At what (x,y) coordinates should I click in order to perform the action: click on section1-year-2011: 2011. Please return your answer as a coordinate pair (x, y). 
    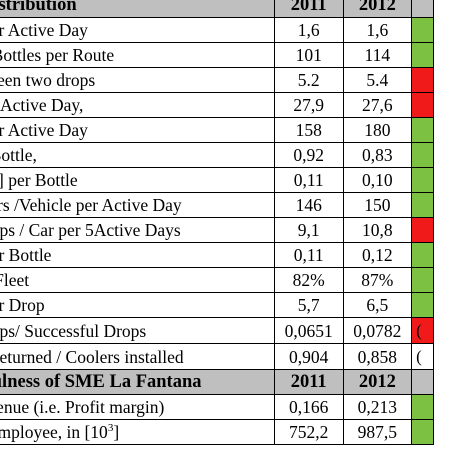
    Looking at the image, I should click on (308, 9).